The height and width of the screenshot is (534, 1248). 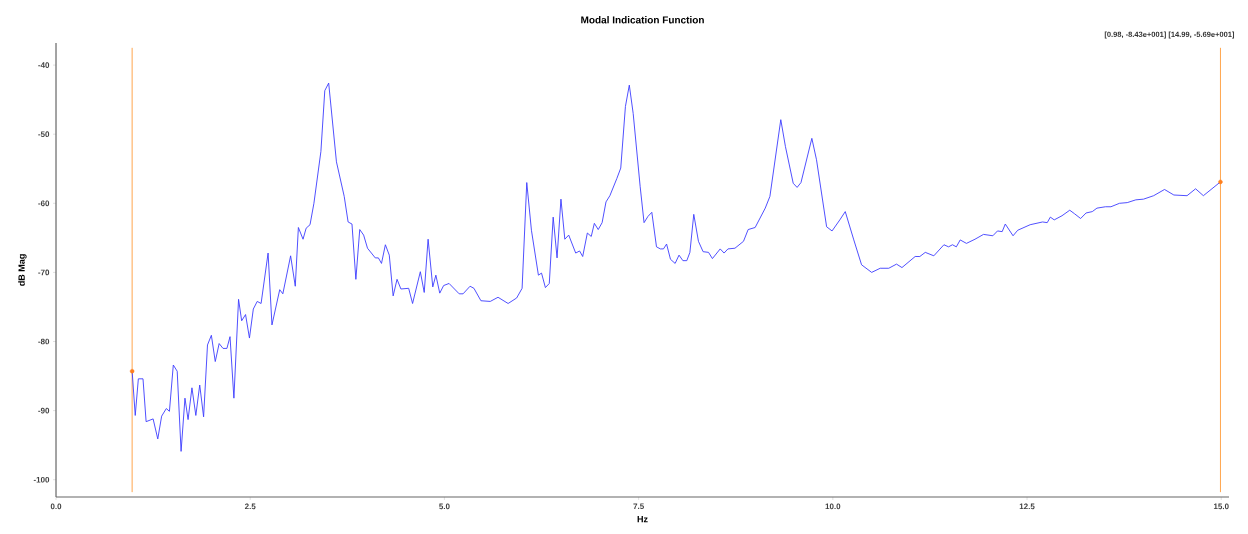 What do you see at coordinates (56, 506) in the screenshot?
I see `x-tick-label: 0.0` at bounding box center [56, 506].